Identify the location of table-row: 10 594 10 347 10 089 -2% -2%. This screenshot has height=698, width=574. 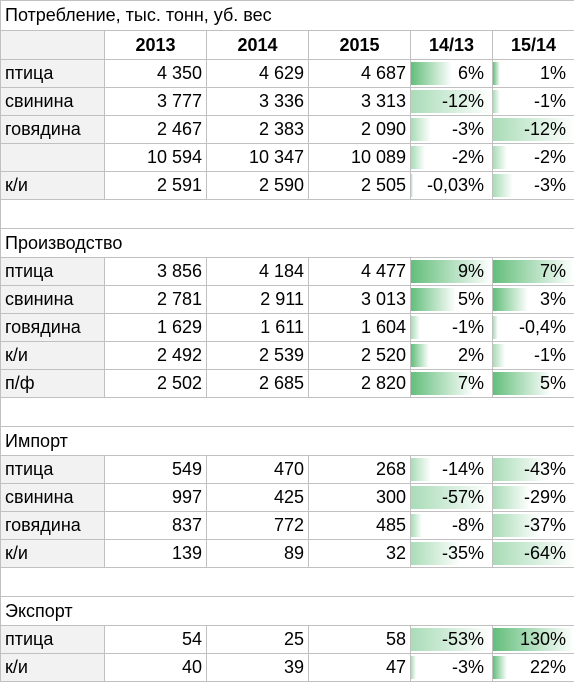
(287, 157).